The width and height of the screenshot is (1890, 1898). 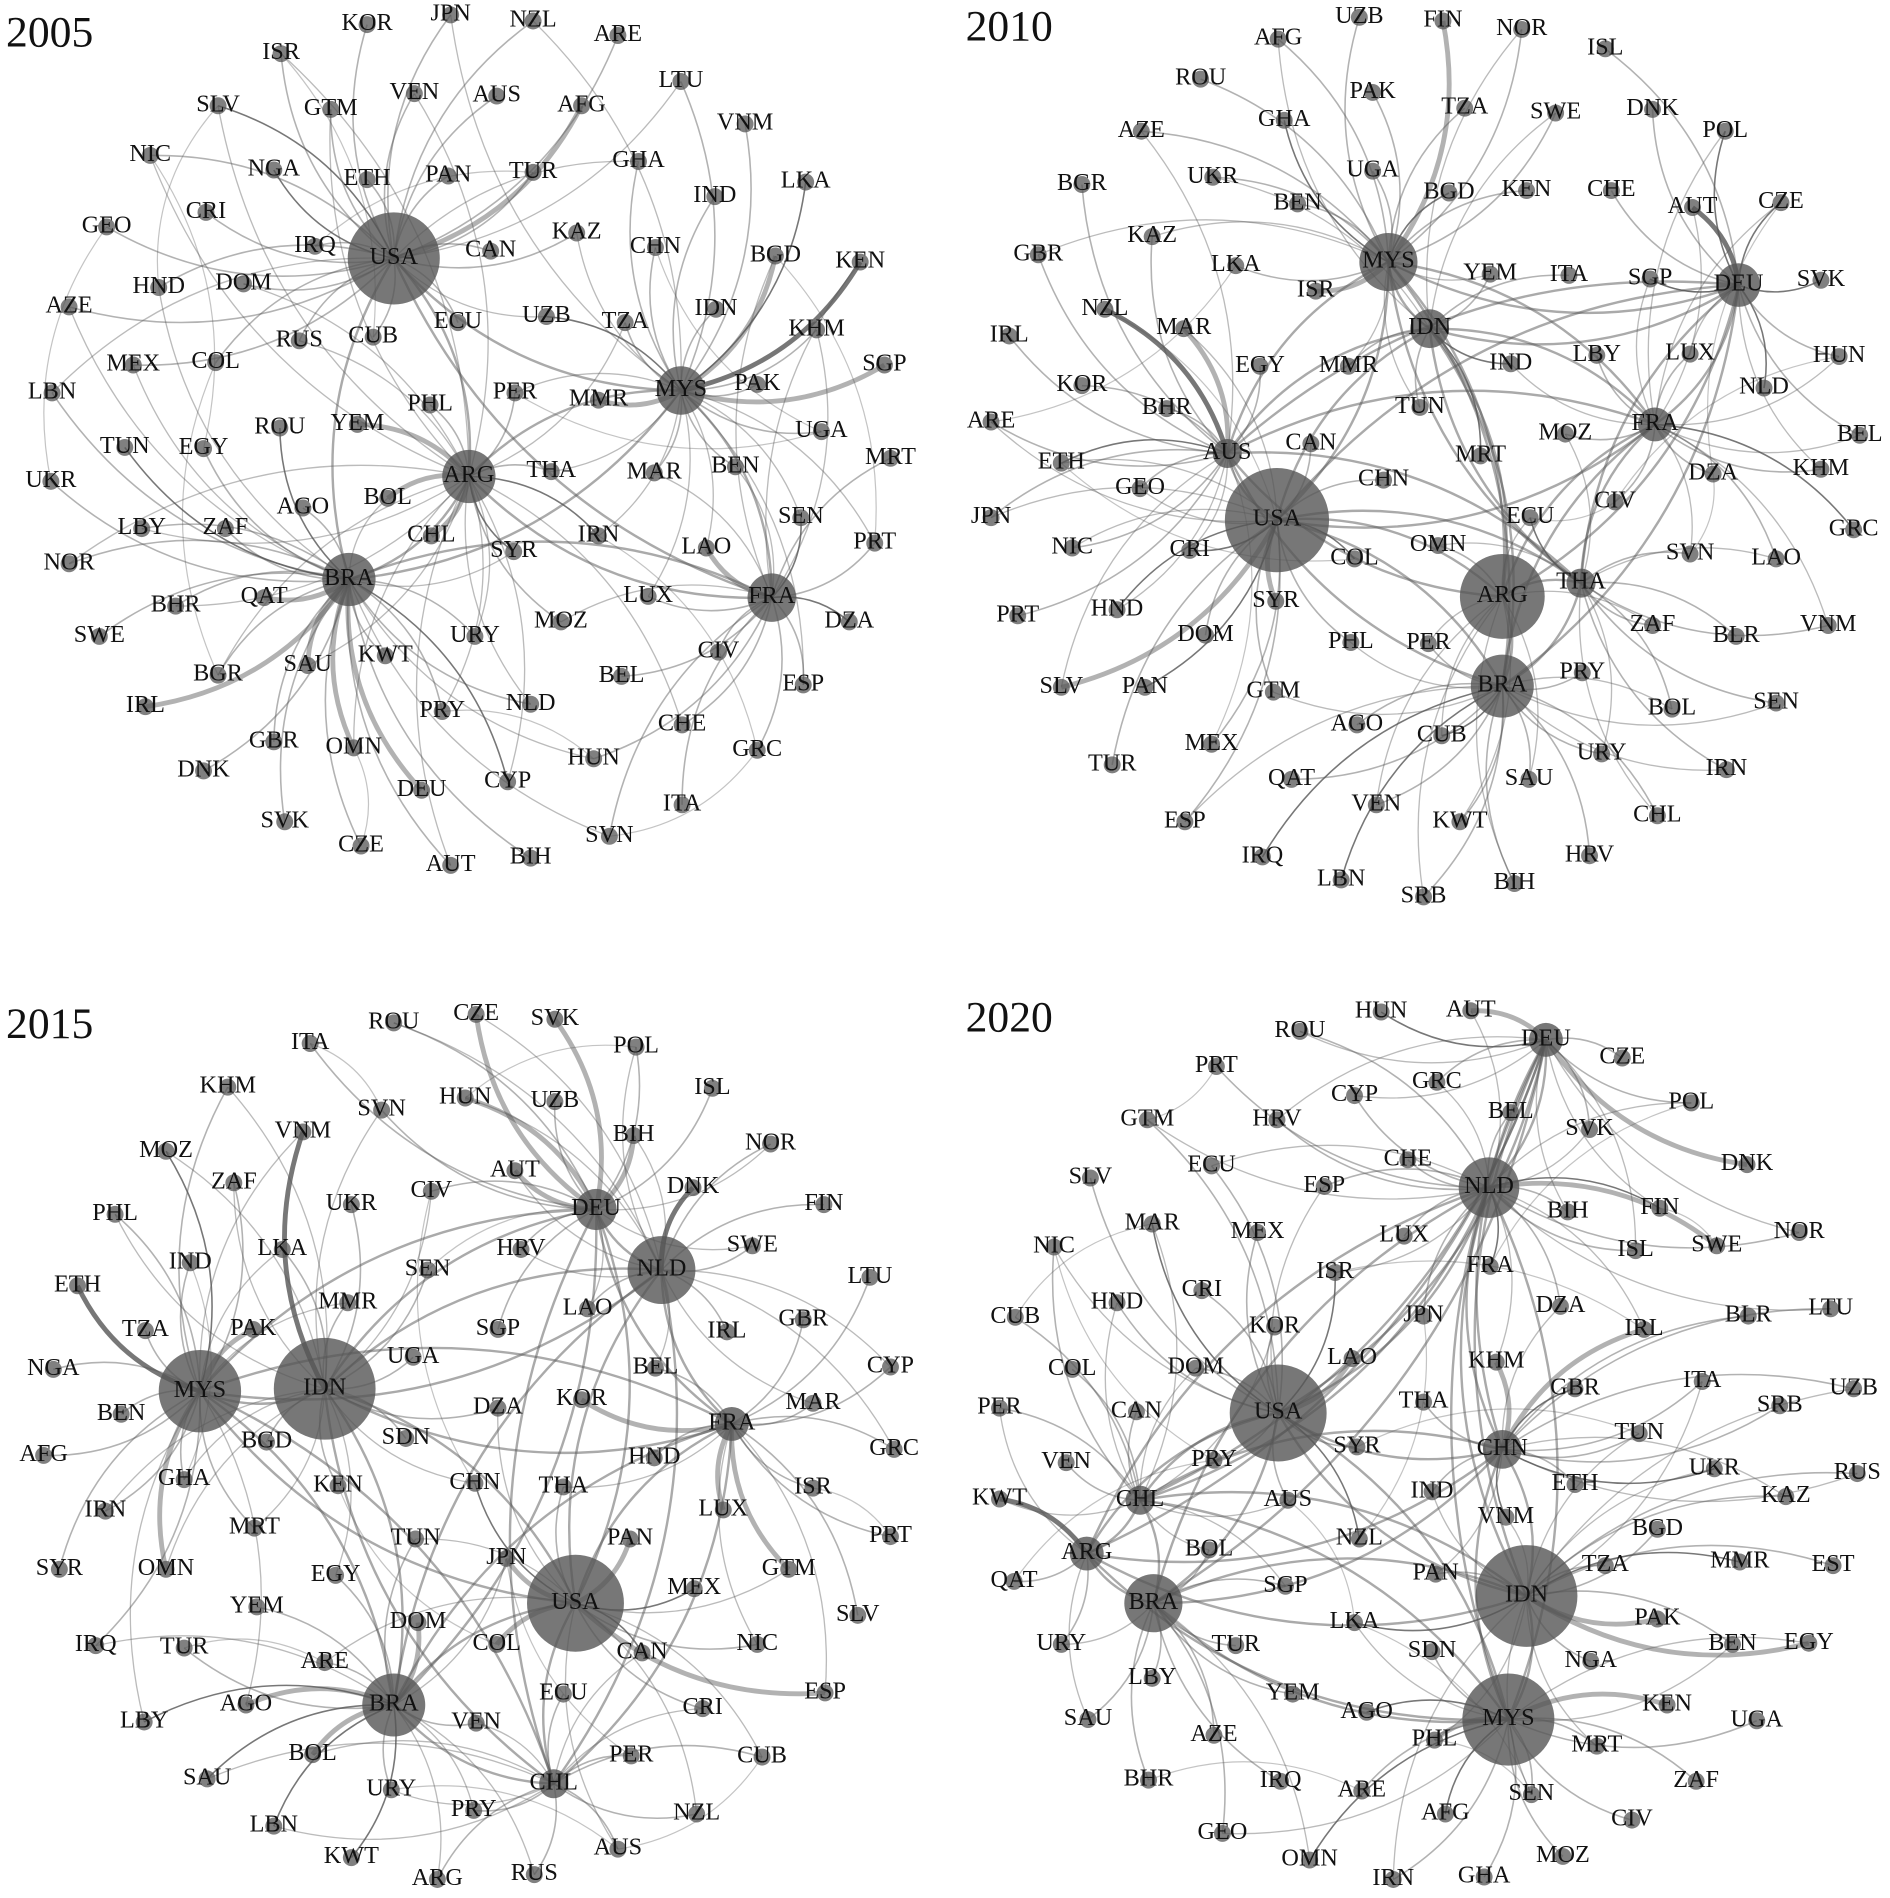 What do you see at coordinates (849, 619) in the screenshot?
I see `node-label: DZA` at bounding box center [849, 619].